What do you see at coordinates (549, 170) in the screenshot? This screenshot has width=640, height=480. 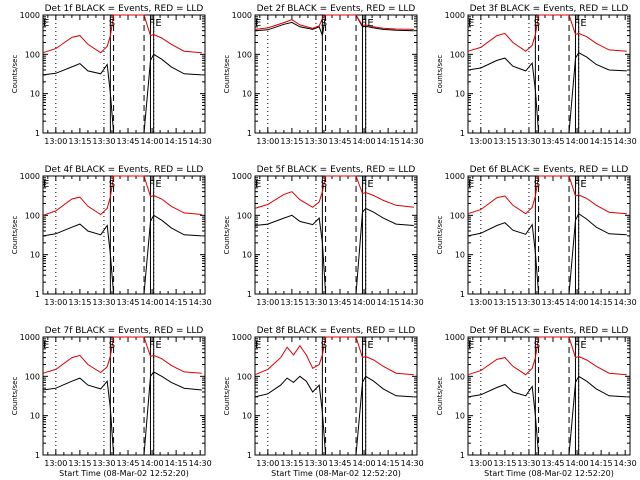 I see `panel-title: Det 6f BLACK = Events, RED = LLD` at bounding box center [549, 170].